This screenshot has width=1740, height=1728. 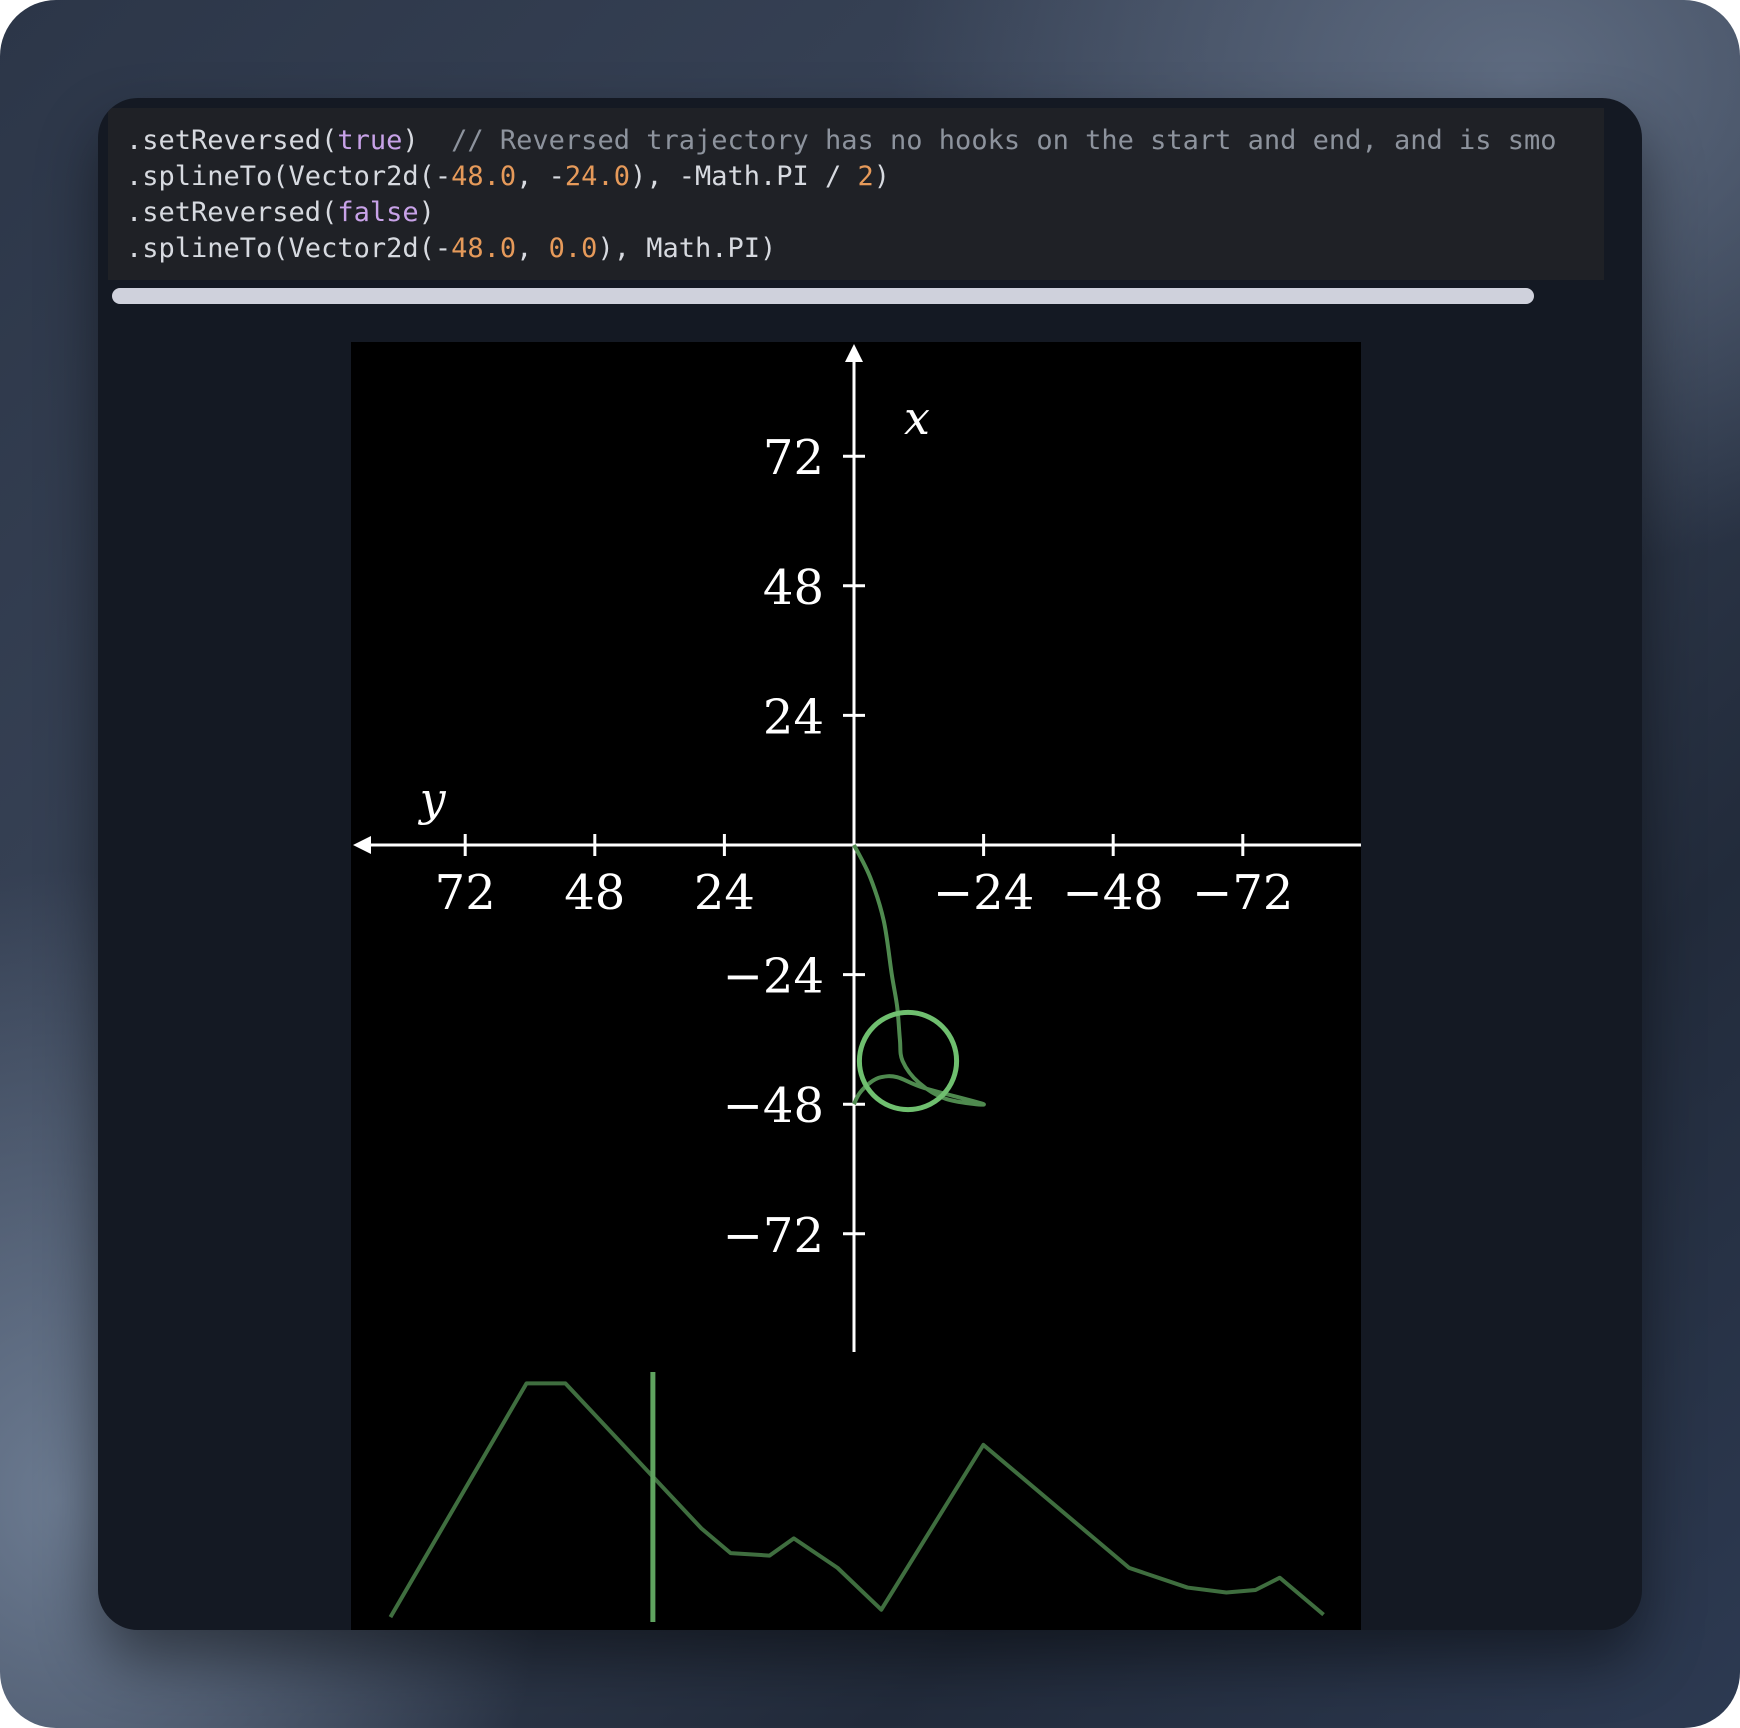 I want to click on velocity-profile, so click(x=856, y=1497).